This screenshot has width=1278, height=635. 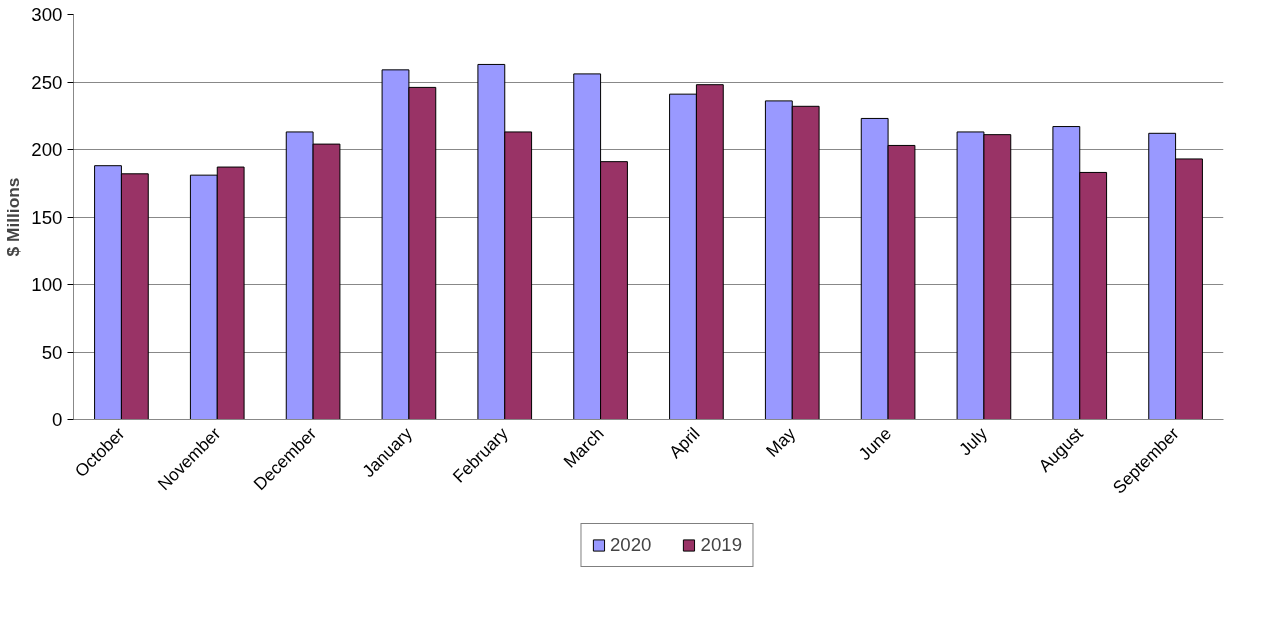 I want to click on legend-label: 2019, so click(x=721, y=544).